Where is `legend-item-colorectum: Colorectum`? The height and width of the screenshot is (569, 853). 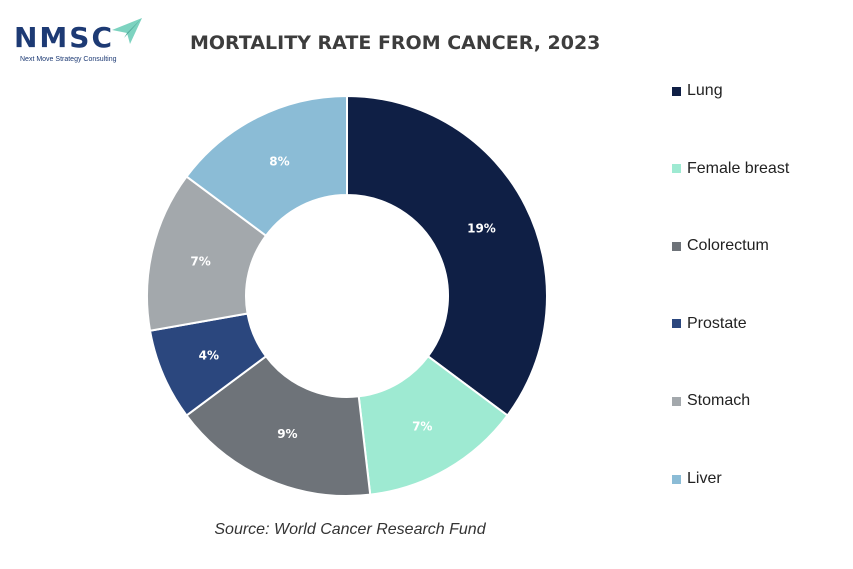
legend-item-colorectum: Colorectum is located at coordinates (720, 246).